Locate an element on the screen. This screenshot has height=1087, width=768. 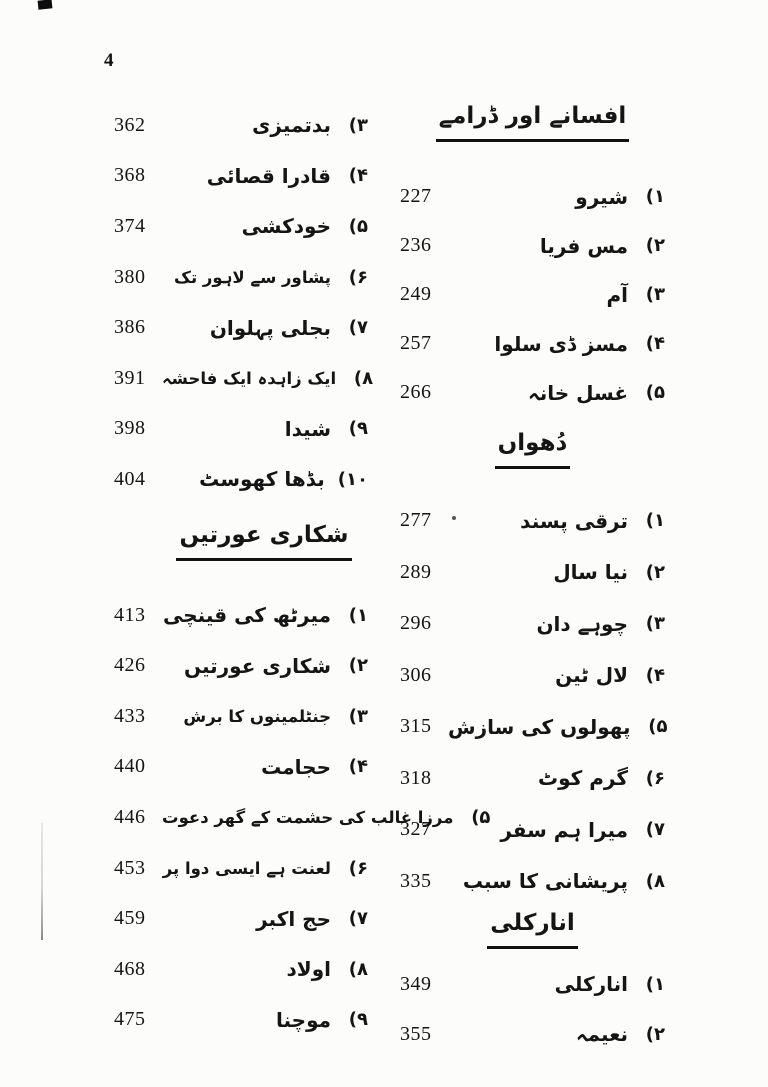
entry-title-group: ایک زاہدہ ایک فاحشہ (۸ is located at coordinates (267, 378).